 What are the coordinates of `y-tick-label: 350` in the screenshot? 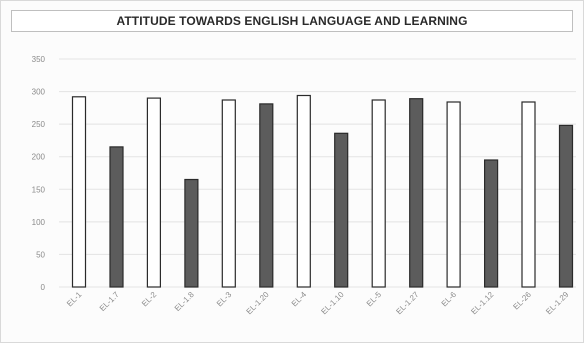 It's located at (39, 59).